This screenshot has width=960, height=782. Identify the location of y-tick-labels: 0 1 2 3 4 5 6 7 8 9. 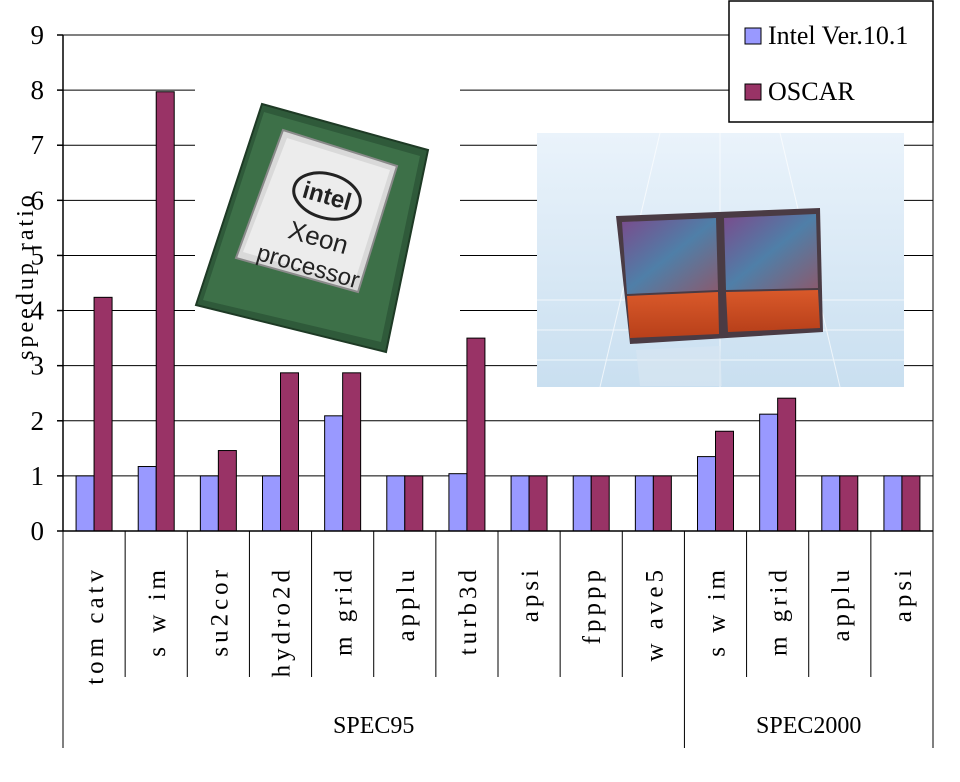
(38, 283).